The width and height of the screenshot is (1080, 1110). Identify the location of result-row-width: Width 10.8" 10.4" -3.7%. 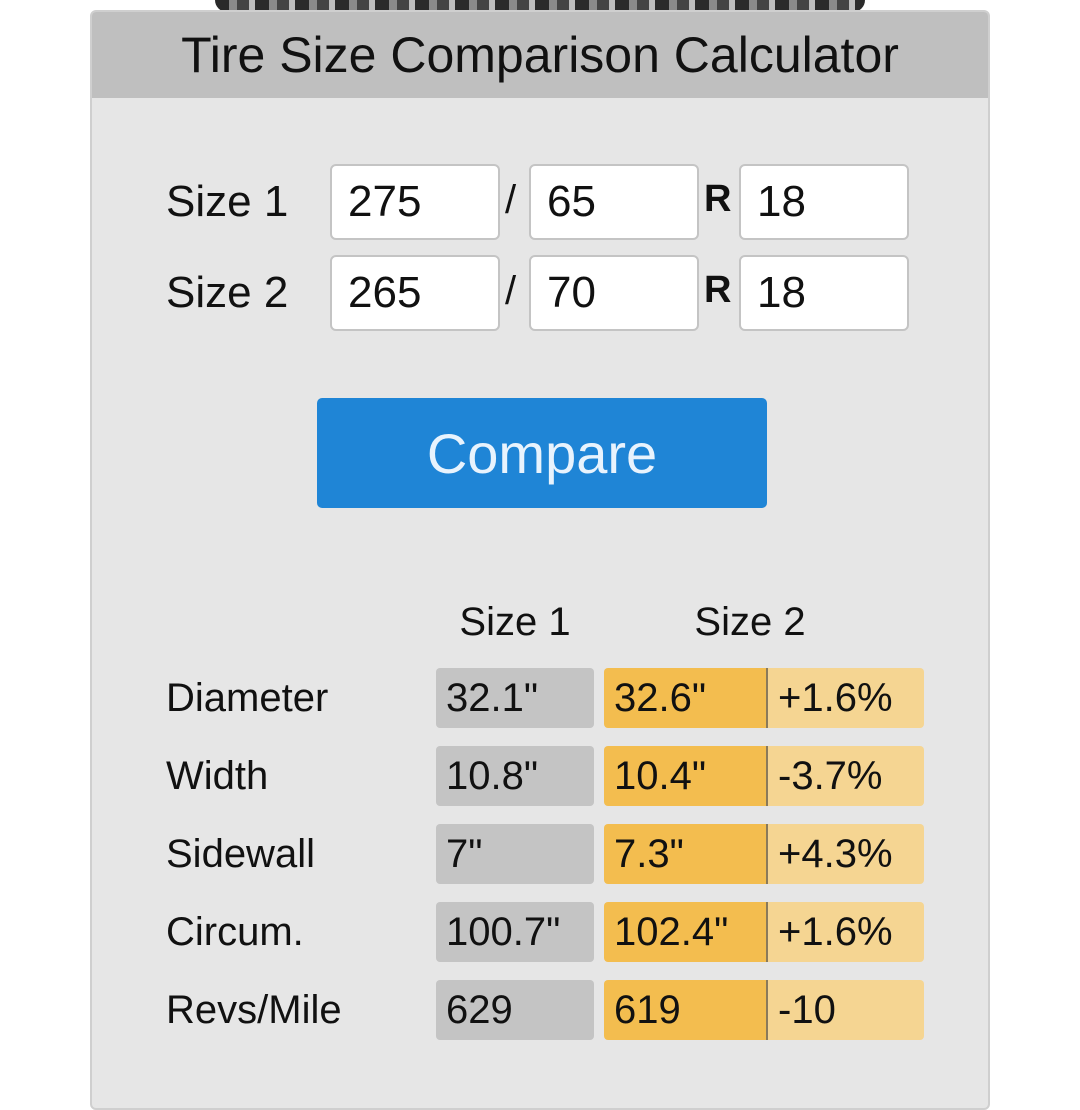
(540, 776).